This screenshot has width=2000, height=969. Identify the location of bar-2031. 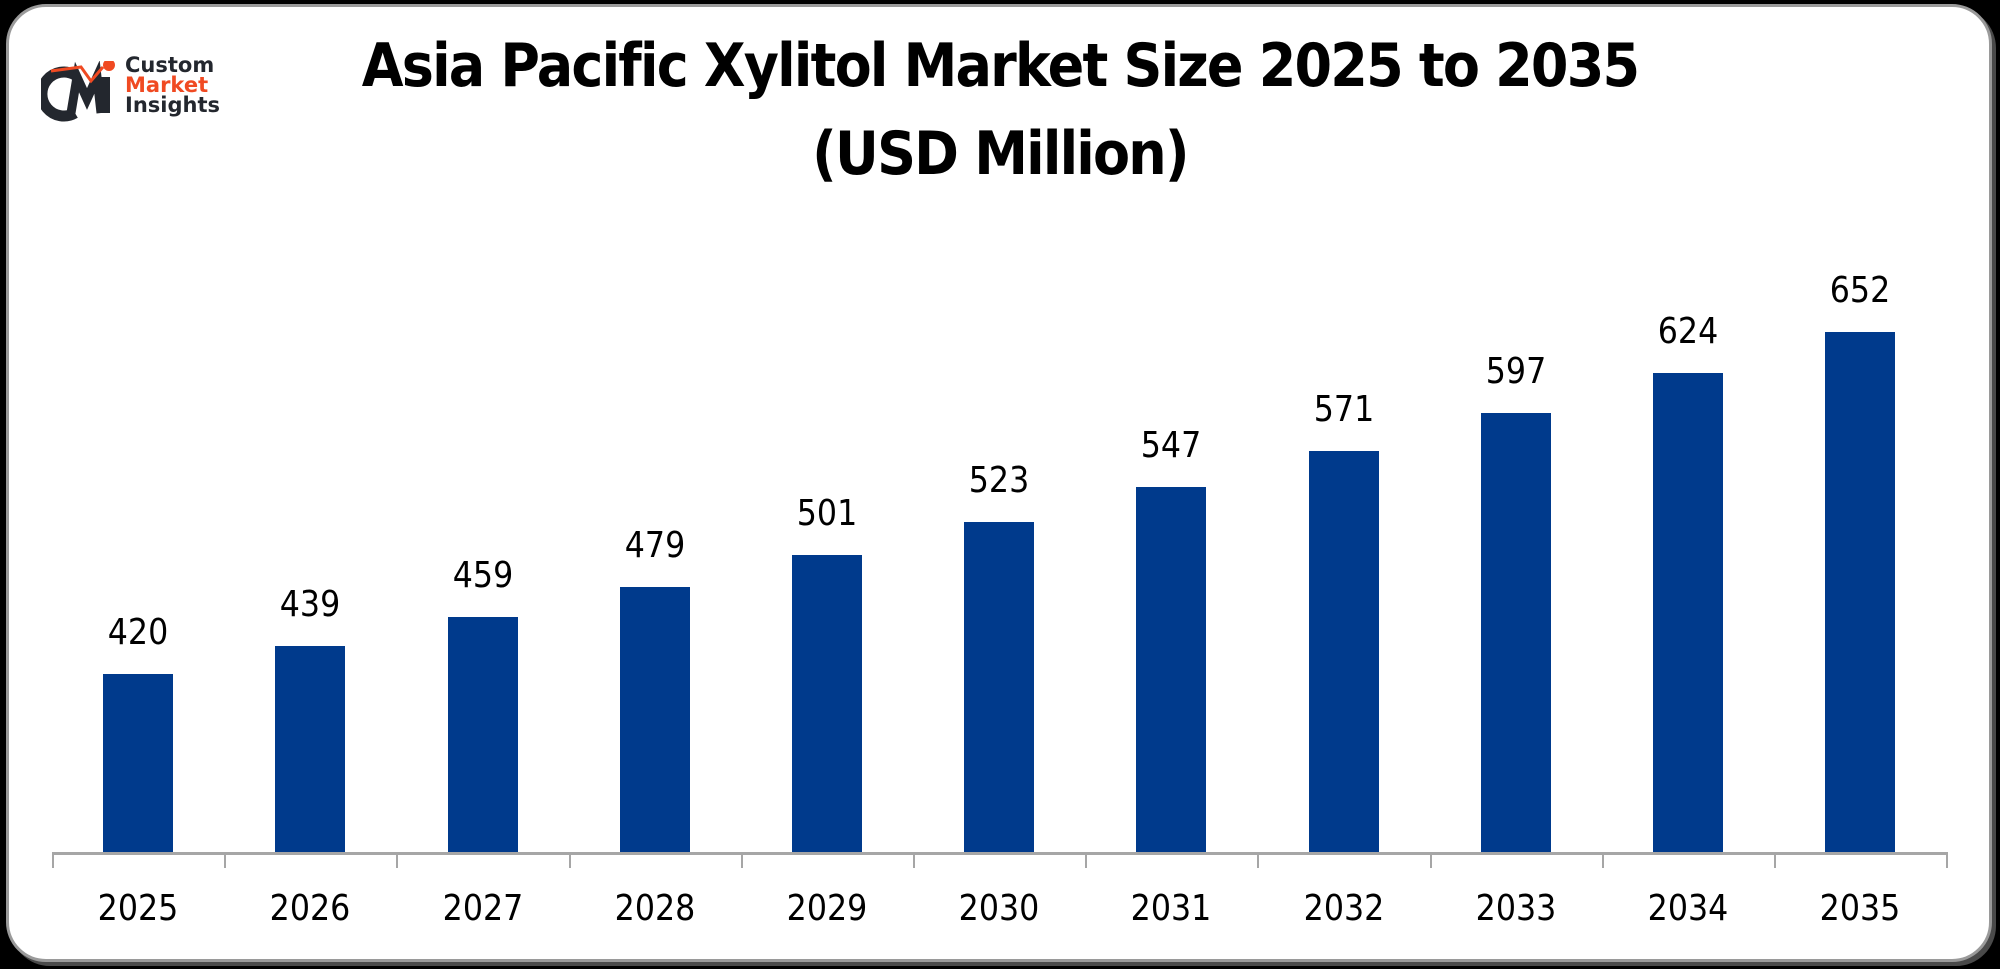
(1171, 669).